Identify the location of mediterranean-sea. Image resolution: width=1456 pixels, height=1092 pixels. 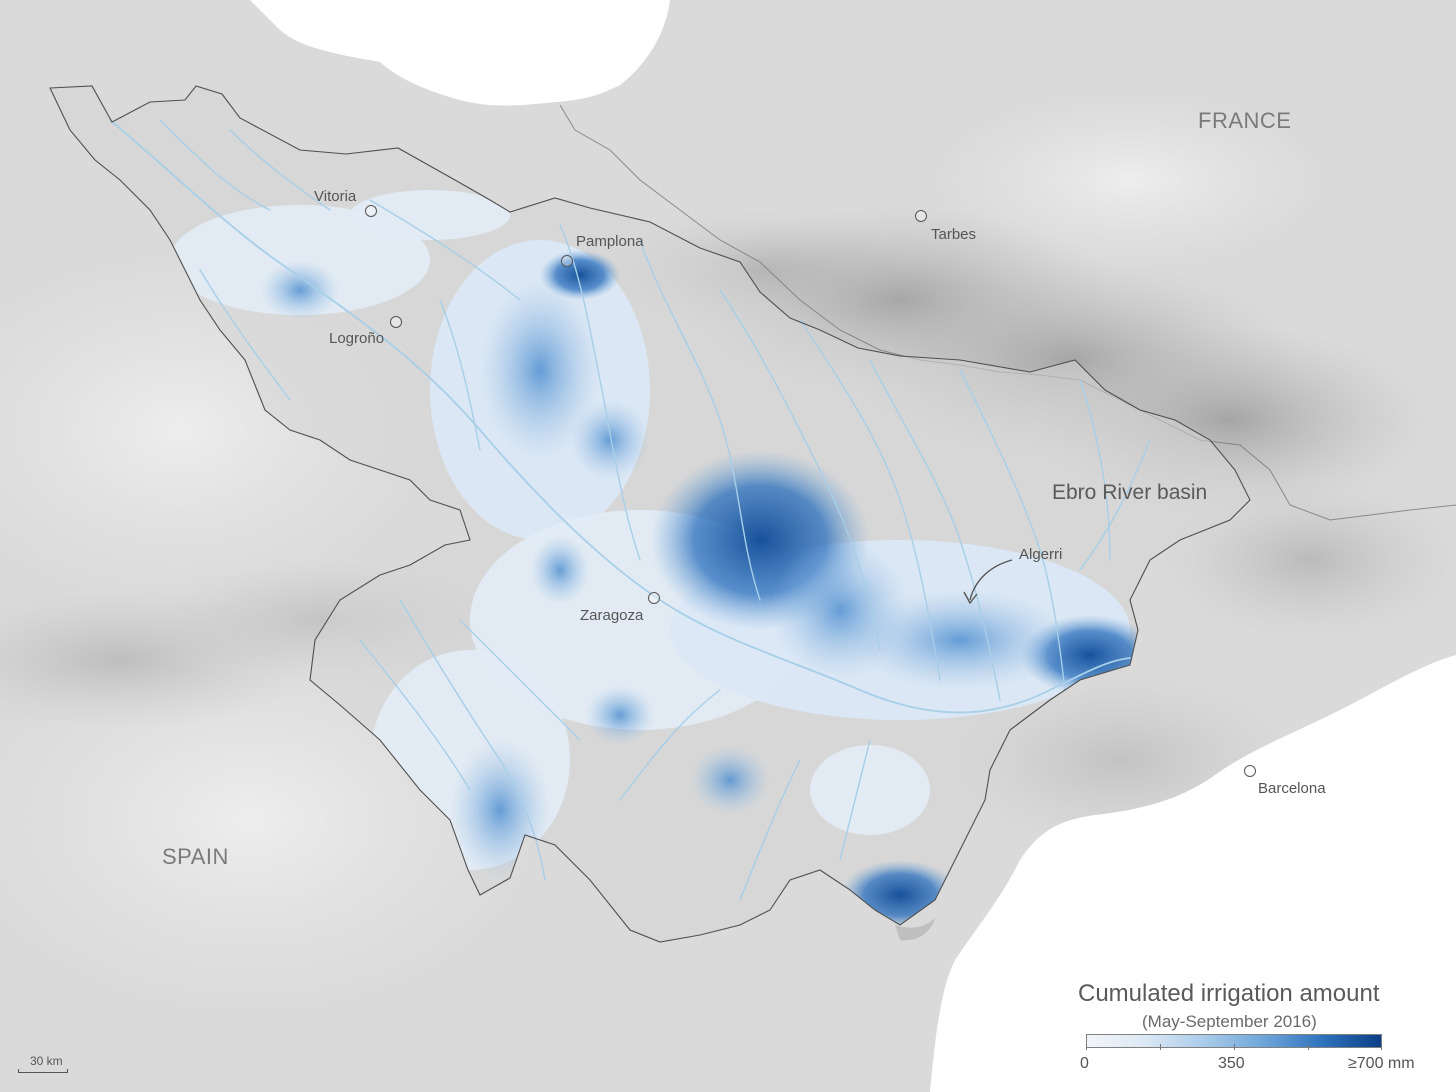
(1193, 873).